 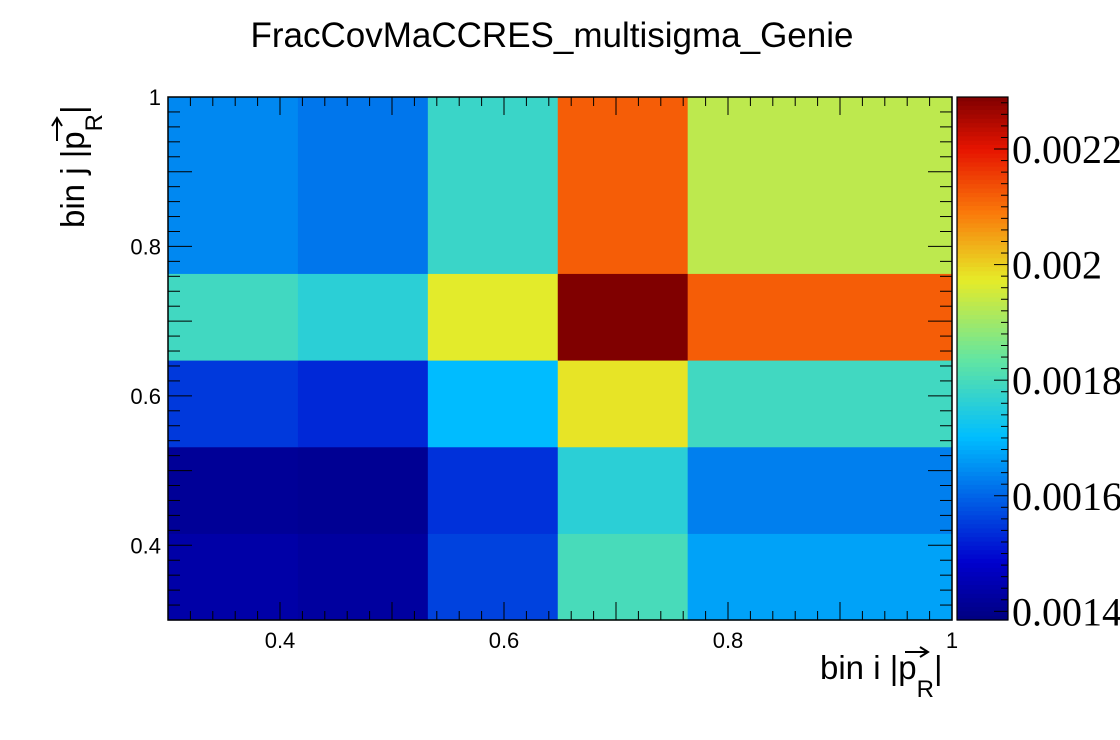 I want to click on y-axis-label-suffix: |, so click(x=72, y=109).